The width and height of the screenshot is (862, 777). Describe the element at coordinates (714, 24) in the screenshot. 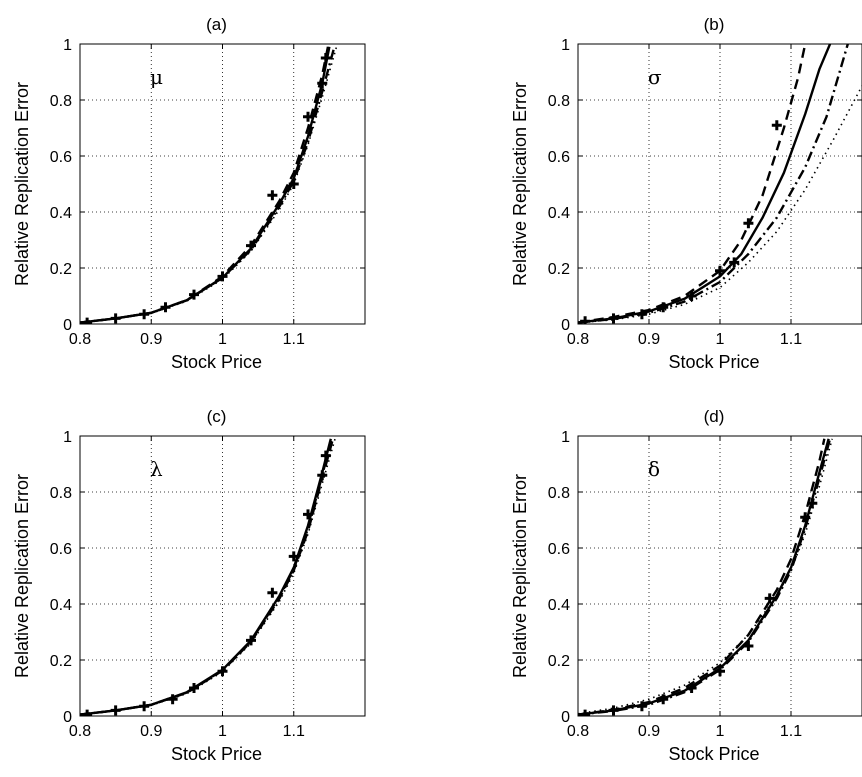

I see `subplot-title: (b)` at that location.